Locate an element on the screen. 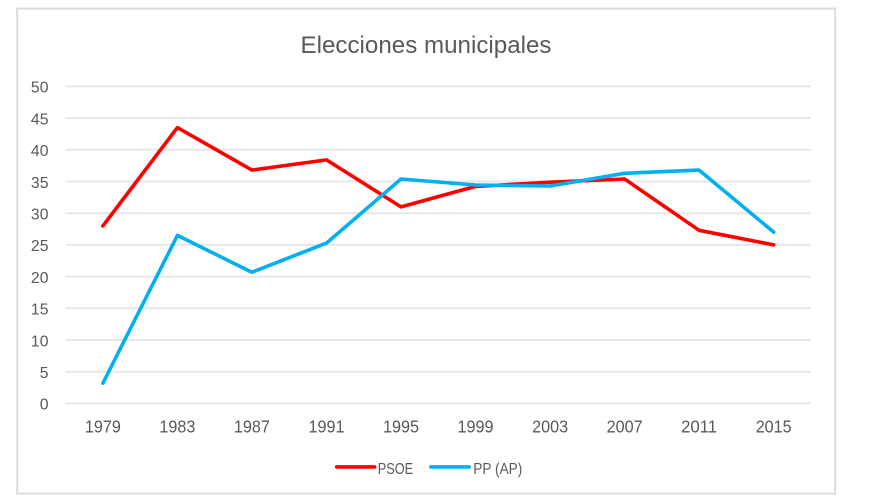  svg-text: 2007 is located at coordinates (625, 427).